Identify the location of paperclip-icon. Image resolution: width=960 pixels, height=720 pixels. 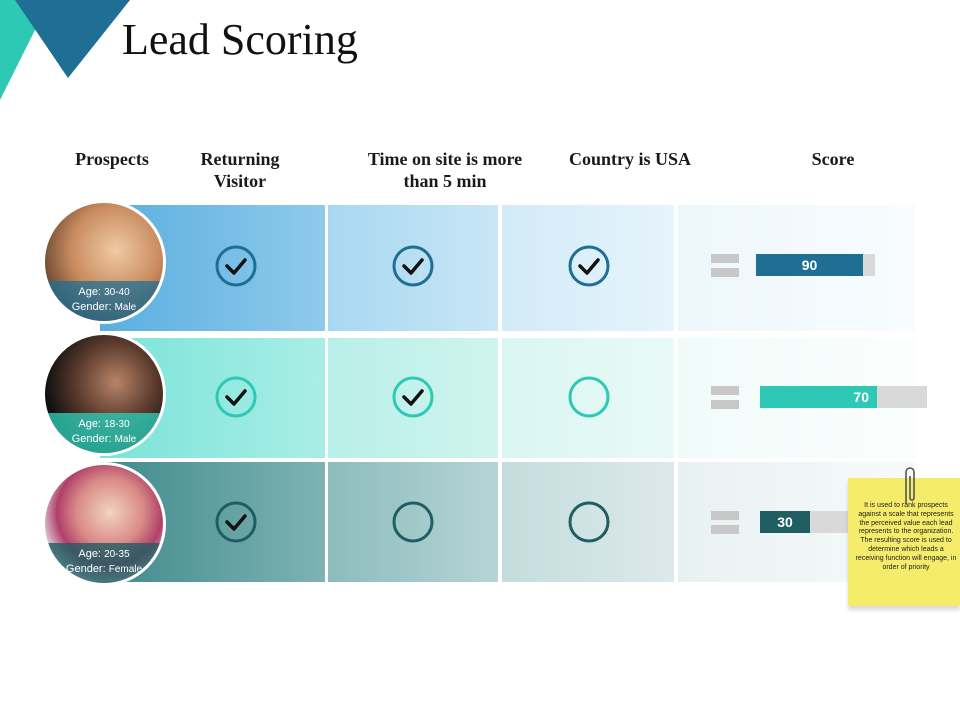
(910, 485).